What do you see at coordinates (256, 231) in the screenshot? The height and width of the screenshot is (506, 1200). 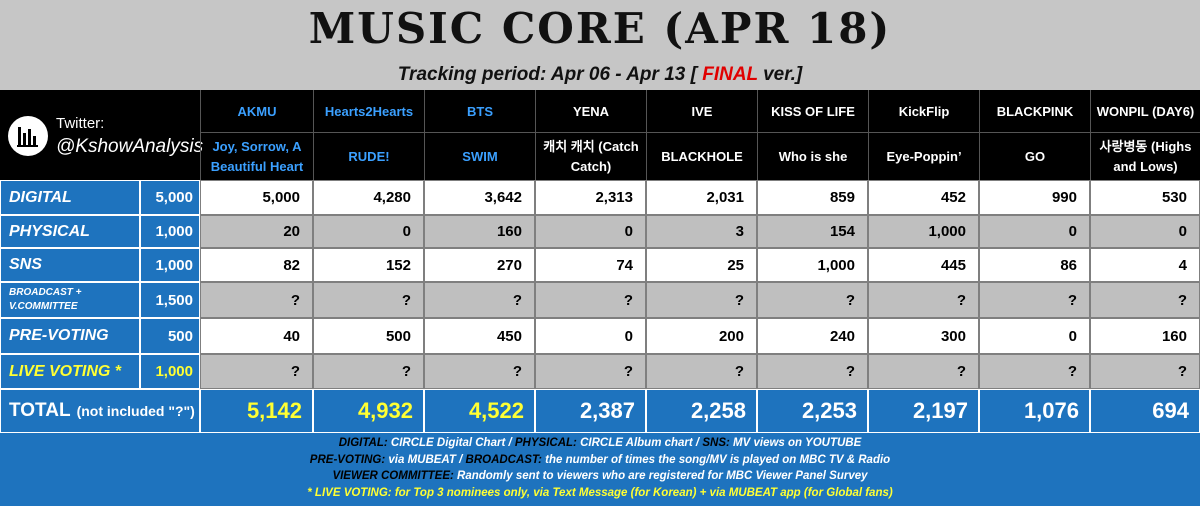 I see `score-cell: 20` at bounding box center [256, 231].